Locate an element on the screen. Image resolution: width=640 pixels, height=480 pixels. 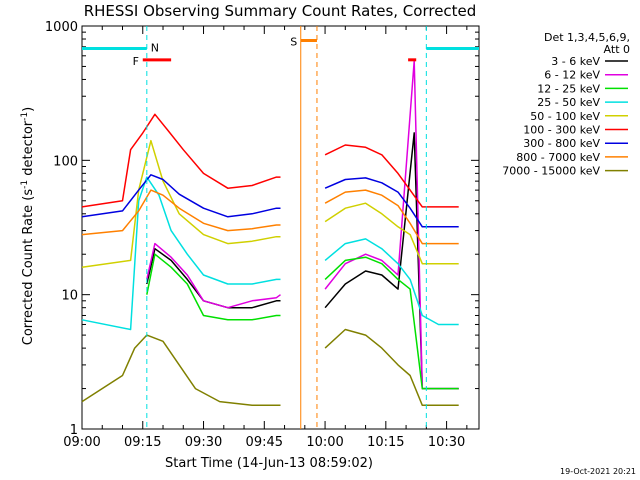
legend-label-5: 50 - 100 keV is located at coordinates (565, 116).